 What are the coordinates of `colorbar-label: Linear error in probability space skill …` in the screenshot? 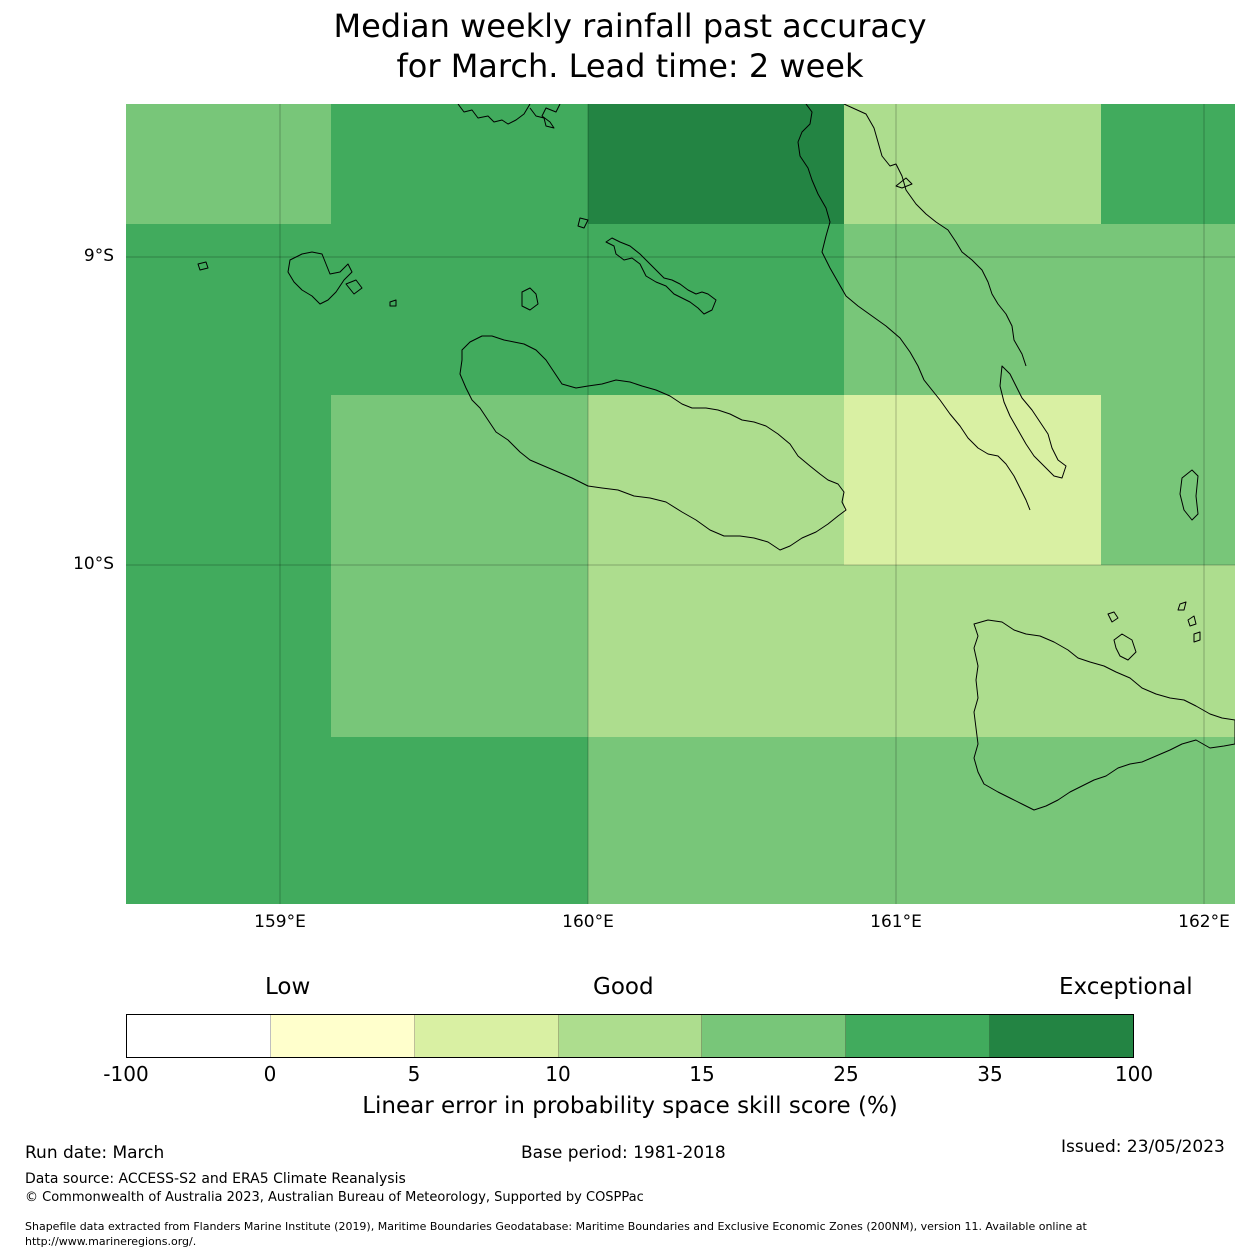 It's located at (630, 1106).